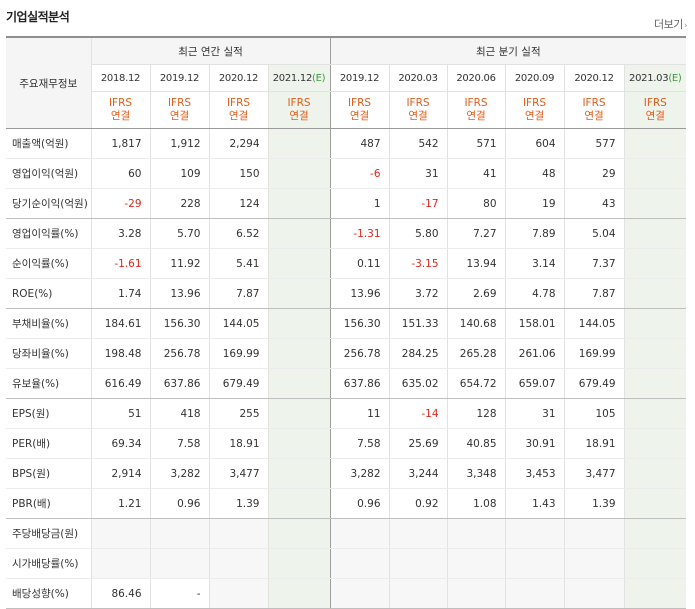 The height and width of the screenshot is (609, 695). What do you see at coordinates (671, 24) in the screenshot?
I see `more-link: 더보기›` at bounding box center [671, 24].